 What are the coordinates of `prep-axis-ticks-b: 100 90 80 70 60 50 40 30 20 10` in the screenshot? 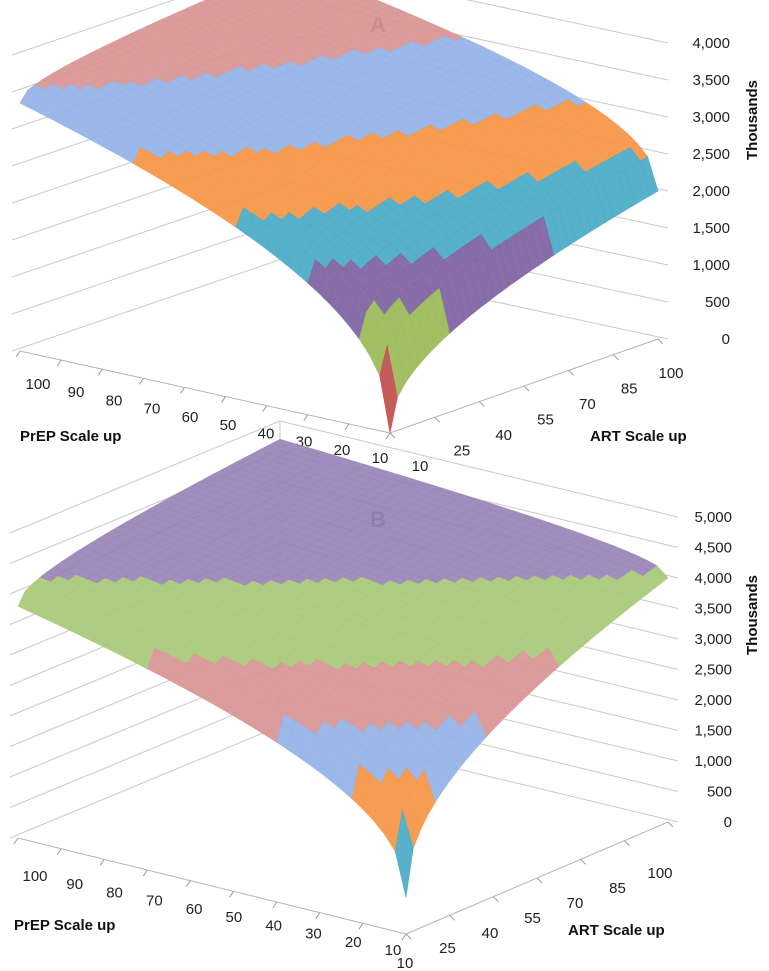 It's located at (210, 898).